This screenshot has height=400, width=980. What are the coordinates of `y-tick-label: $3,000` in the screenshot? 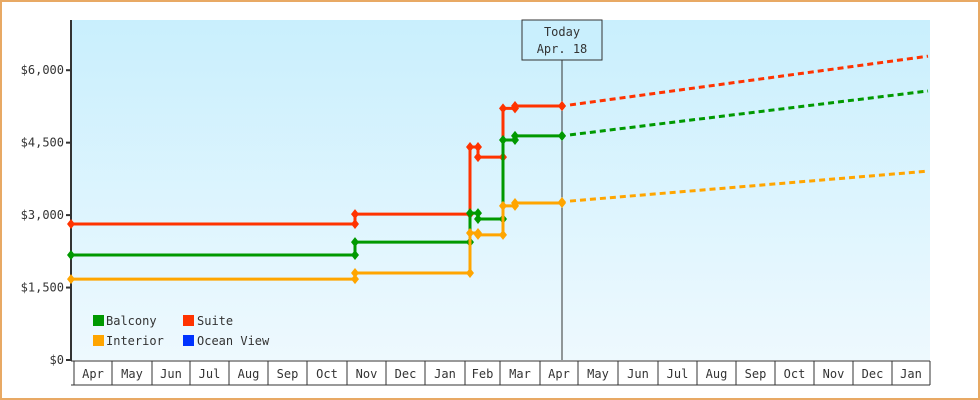 It's located at (42, 215).